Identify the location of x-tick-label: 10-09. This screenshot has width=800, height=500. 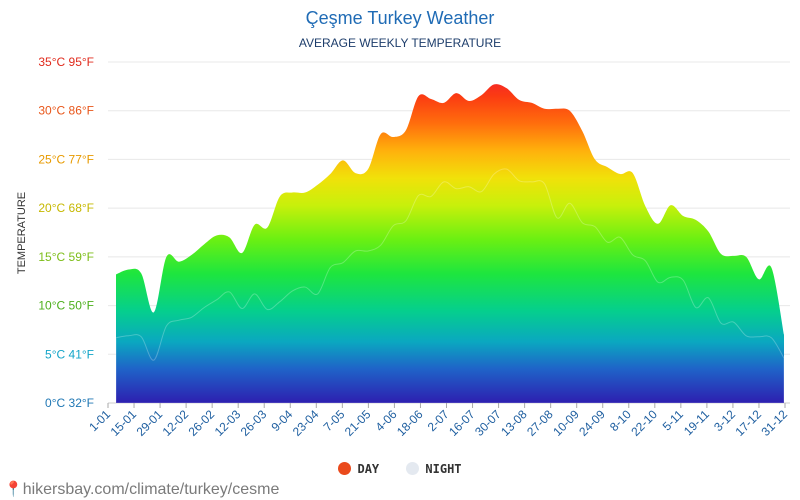
(566, 423).